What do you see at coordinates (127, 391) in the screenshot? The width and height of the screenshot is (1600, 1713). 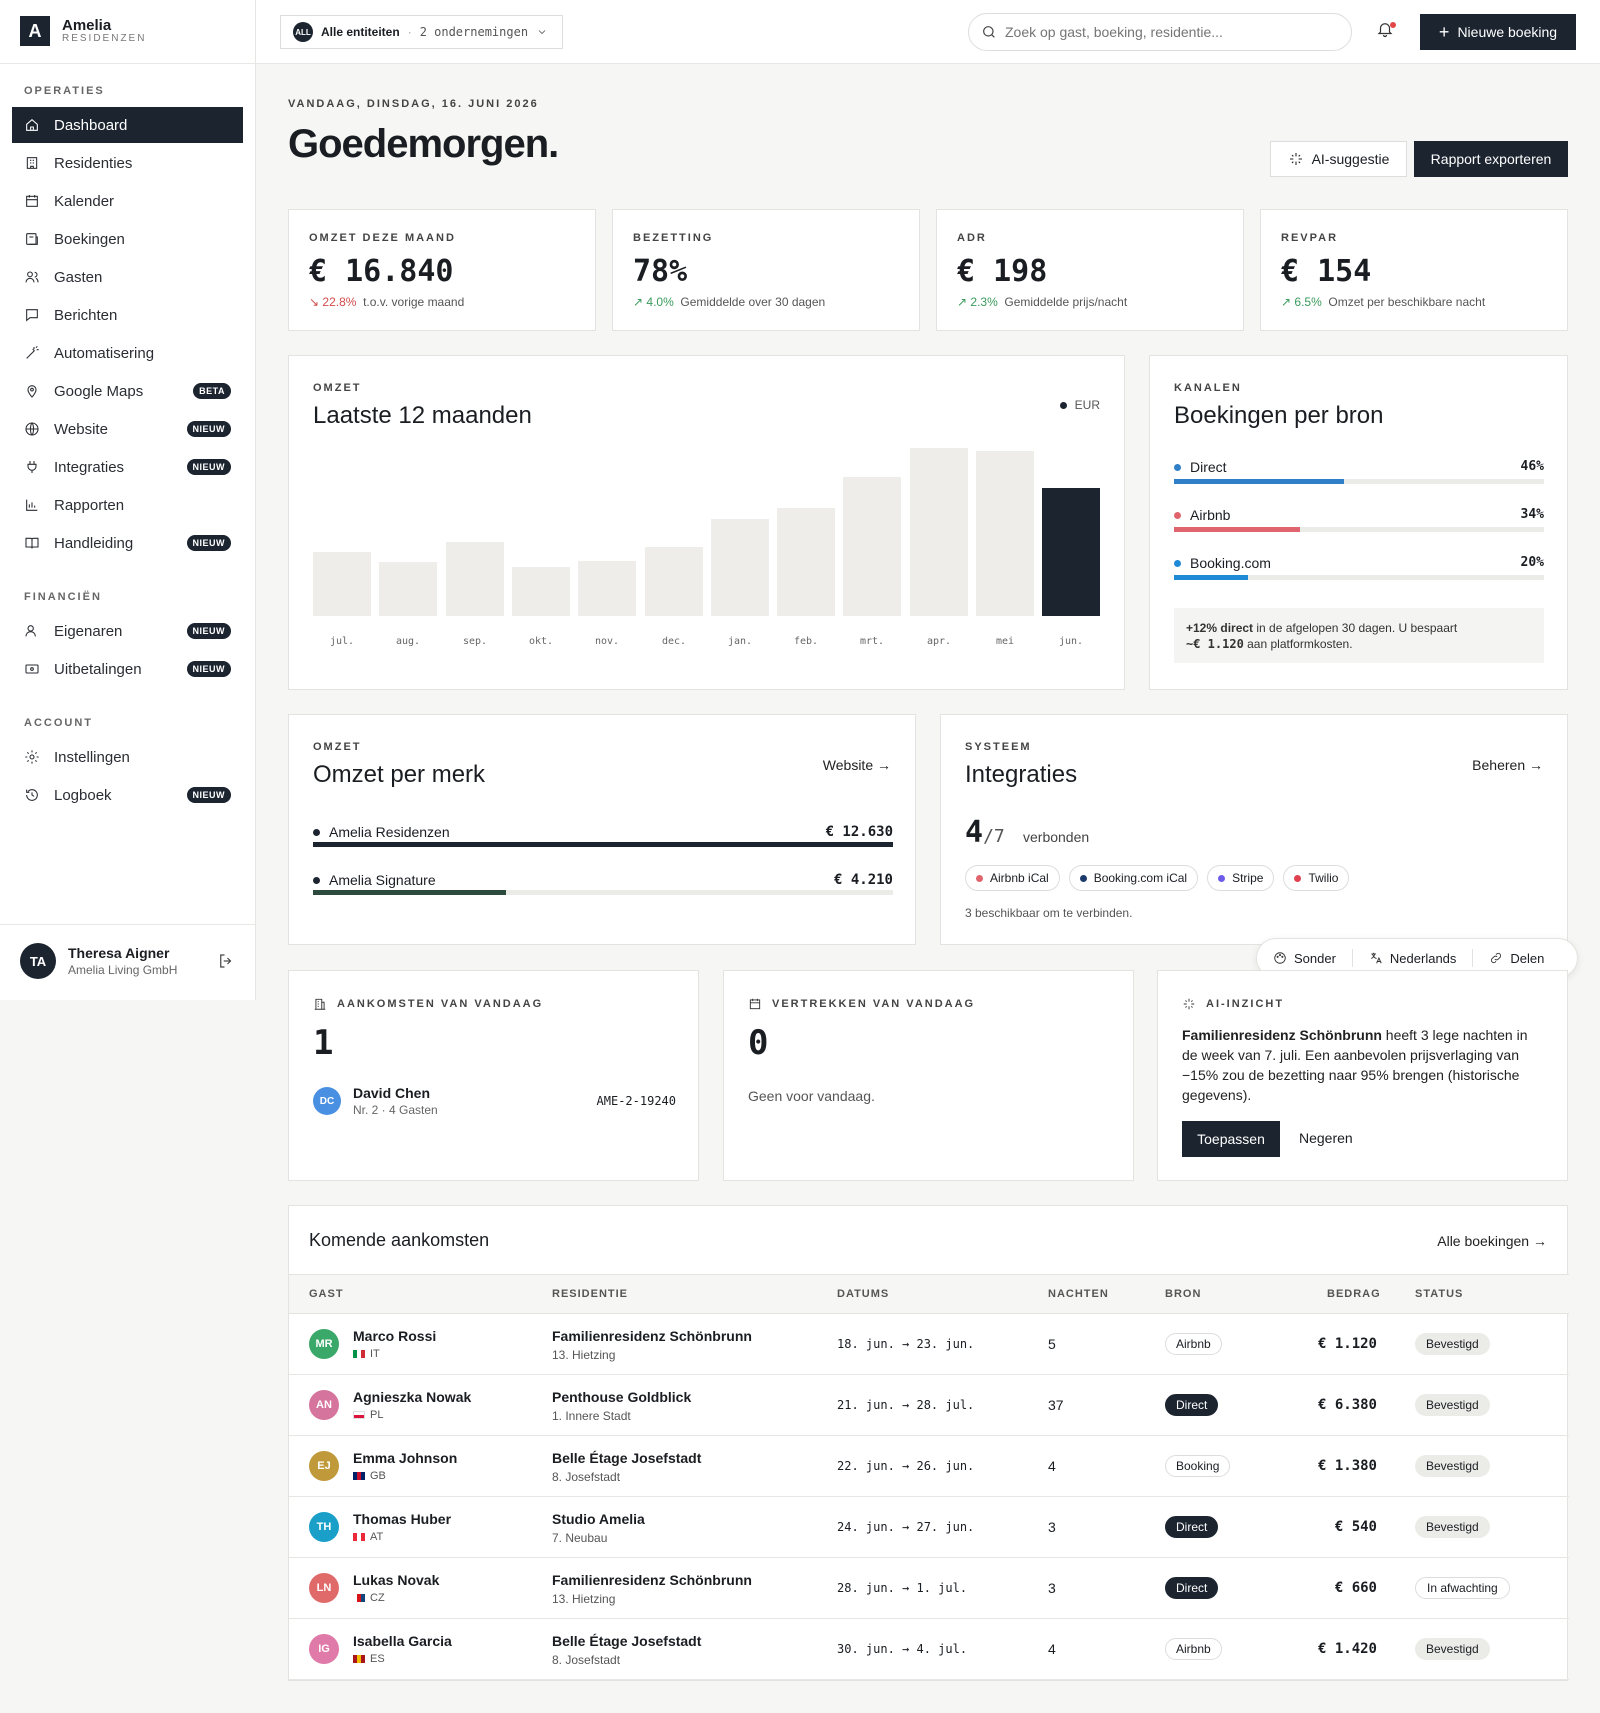 I see `sidebar-item-google-maps: Google Maps BETA` at bounding box center [127, 391].